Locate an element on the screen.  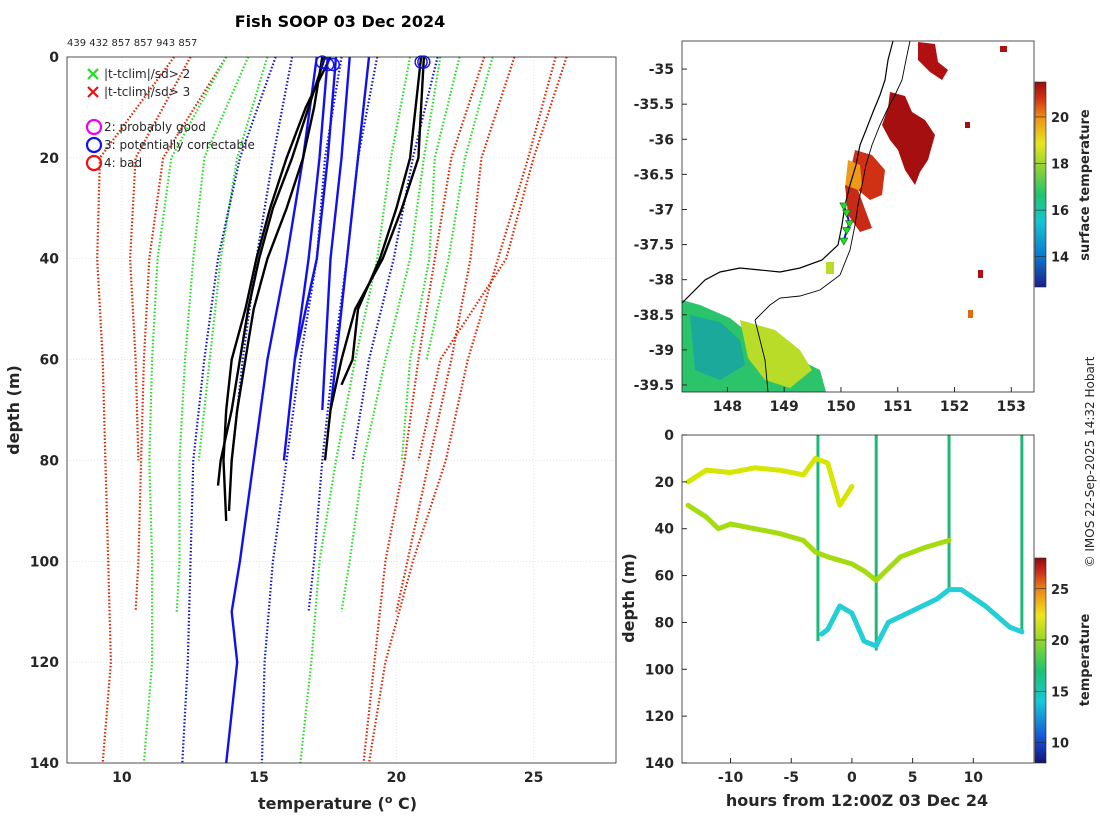
profile-line-clim-3sd-right-d is located at coordinates (492, 258).